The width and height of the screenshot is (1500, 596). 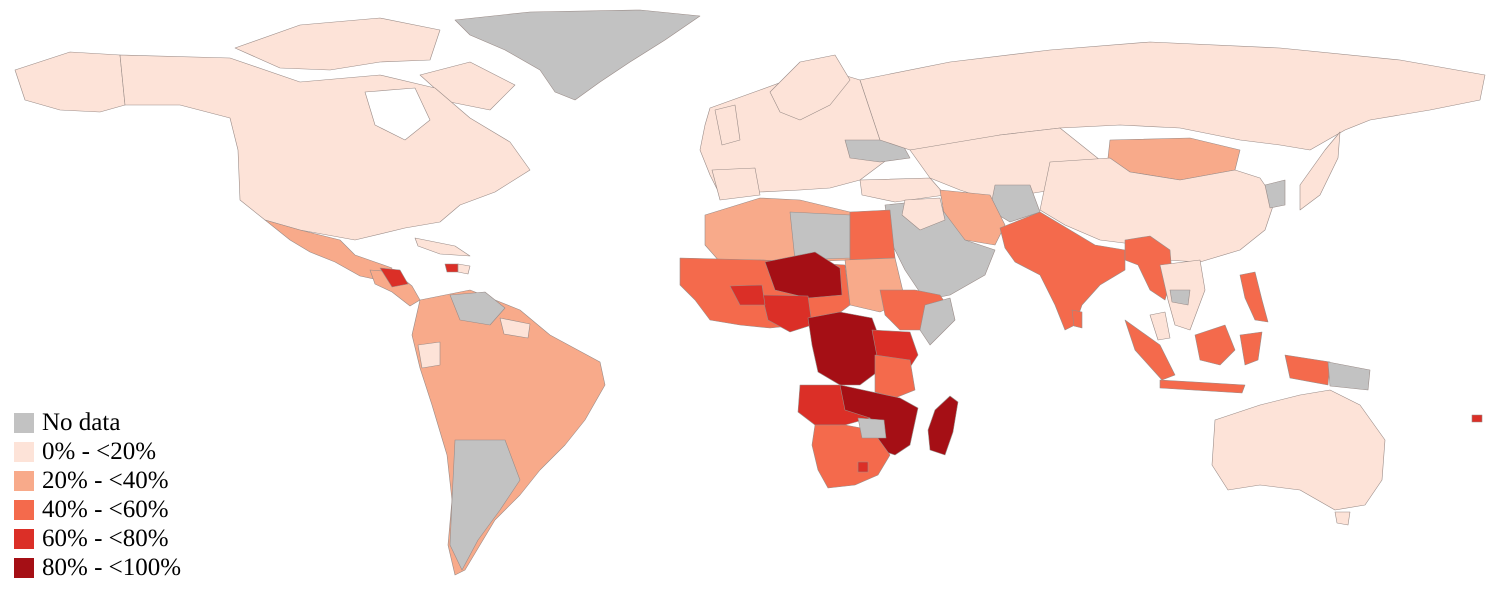 What do you see at coordinates (1349, 376) in the screenshot?
I see `papua-new-guinea` at bounding box center [1349, 376].